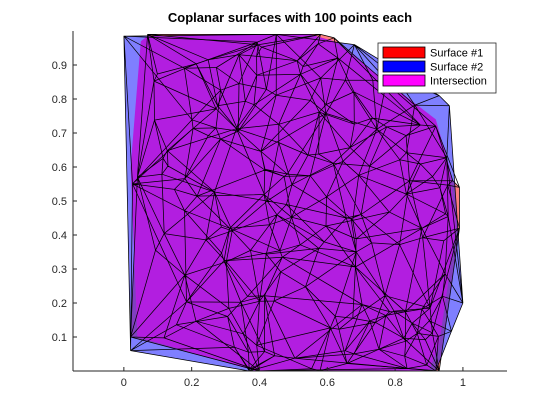 The height and width of the screenshot is (420, 560). I want to click on y-tick-label: 0.9, so click(59, 66).